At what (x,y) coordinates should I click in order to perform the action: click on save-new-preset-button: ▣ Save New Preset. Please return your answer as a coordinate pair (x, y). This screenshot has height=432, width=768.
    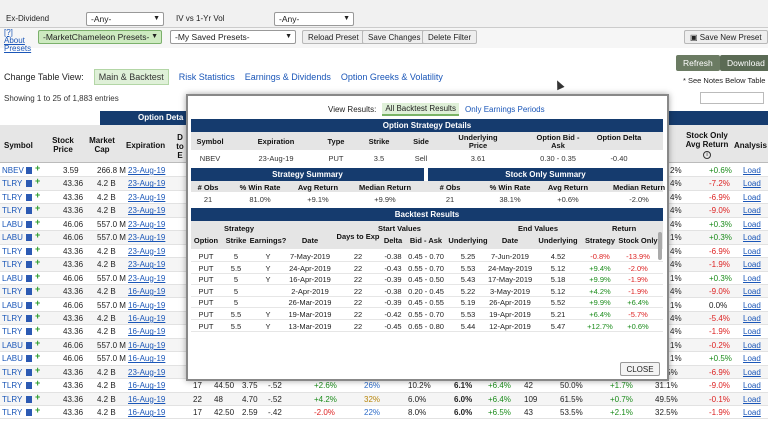
    Looking at the image, I should click on (726, 37).